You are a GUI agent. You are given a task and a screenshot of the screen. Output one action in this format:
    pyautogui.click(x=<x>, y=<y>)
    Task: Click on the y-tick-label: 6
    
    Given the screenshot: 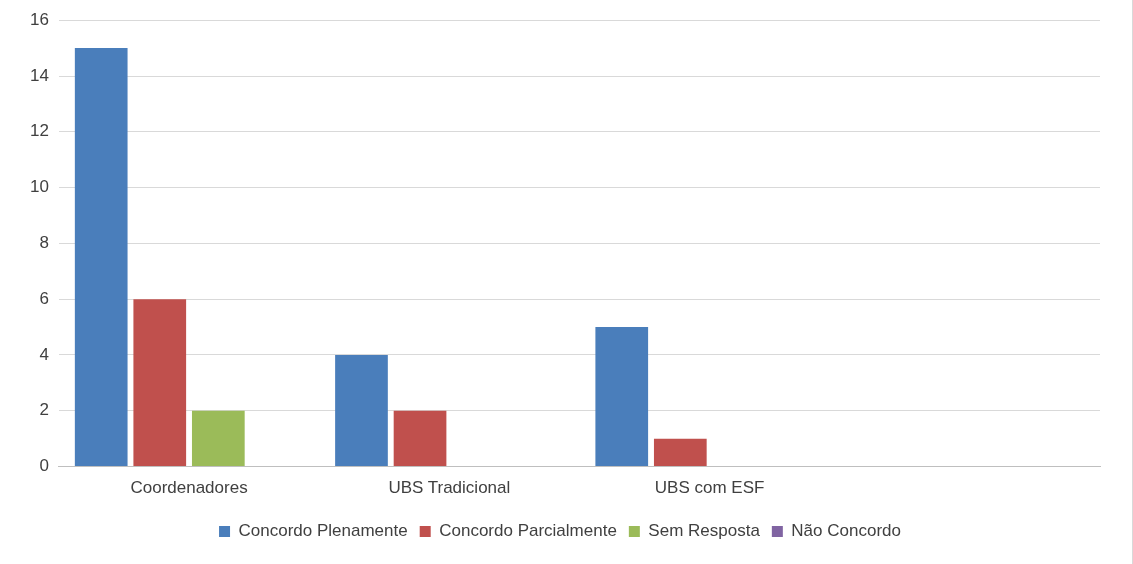 What is the action you would take?
    pyautogui.click(x=44, y=298)
    